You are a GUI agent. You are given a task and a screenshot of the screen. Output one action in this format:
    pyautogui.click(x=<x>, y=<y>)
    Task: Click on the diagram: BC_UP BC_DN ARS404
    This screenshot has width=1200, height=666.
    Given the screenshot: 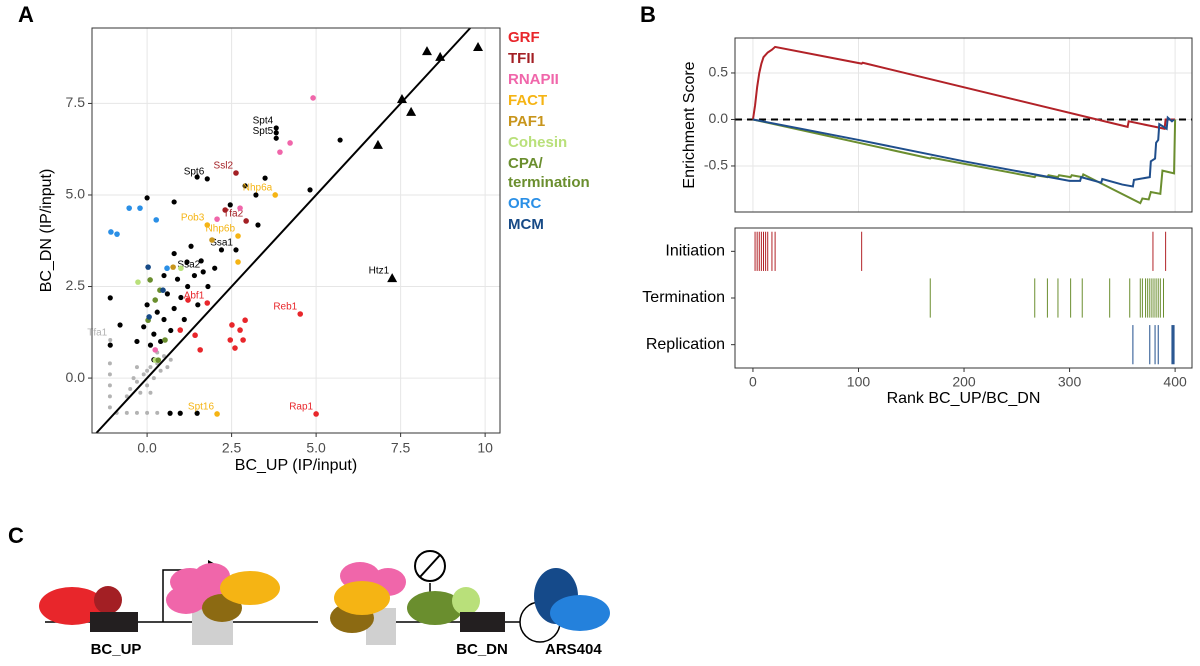 What is the action you would take?
    pyautogui.click(x=324, y=604)
    